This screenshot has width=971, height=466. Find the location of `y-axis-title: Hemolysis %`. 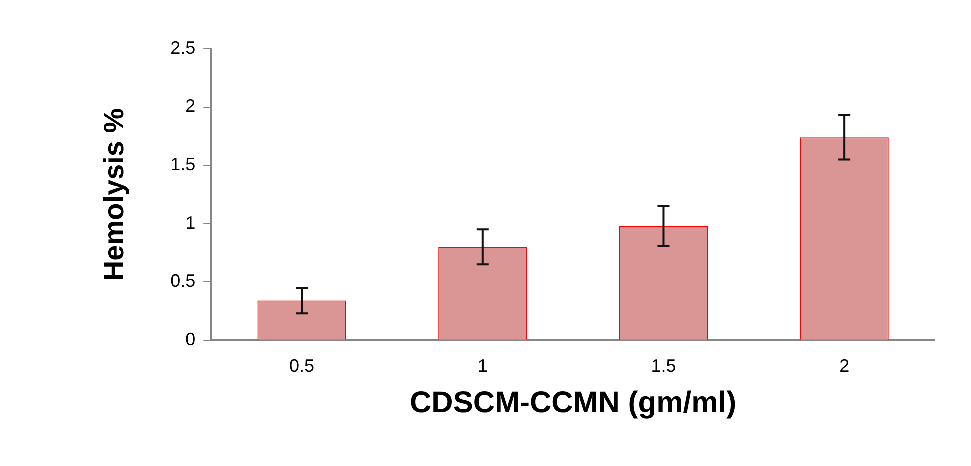

y-axis-title: Hemolysis % is located at coordinates (114, 195).